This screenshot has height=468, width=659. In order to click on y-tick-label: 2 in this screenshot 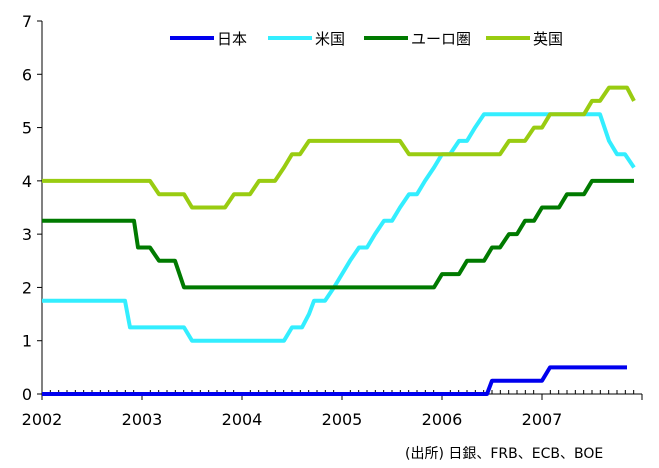, I will do `click(27, 287)`.